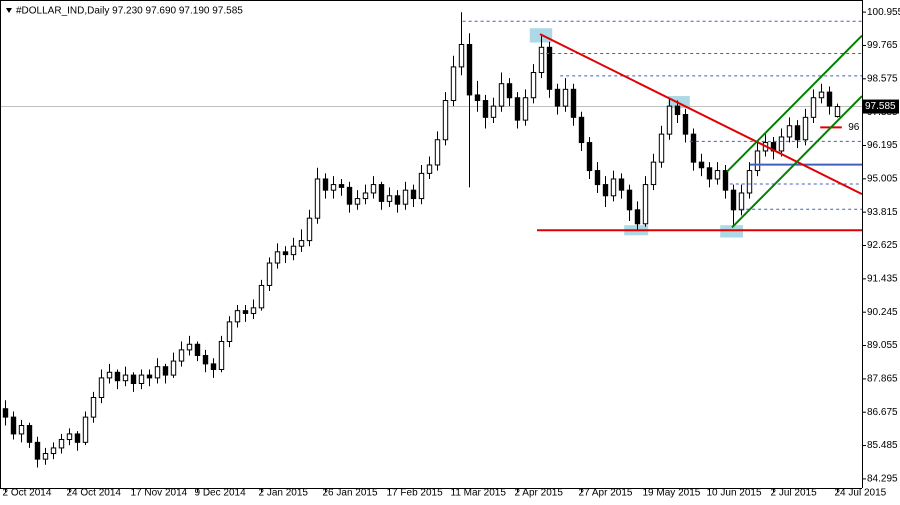 The width and height of the screenshot is (900, 505). What do you see at coordinates (9, 10) in the screenshot?
I see `symbol-icon` at bounding box center [9, 10].